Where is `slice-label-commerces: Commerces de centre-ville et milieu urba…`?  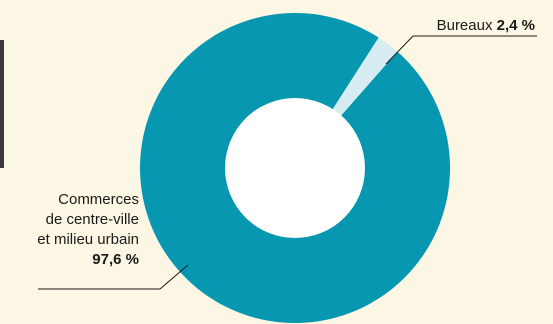
slice-label-commerces: Commerces de centre-ville et milieu urba… is located at coordinates (88, 230).